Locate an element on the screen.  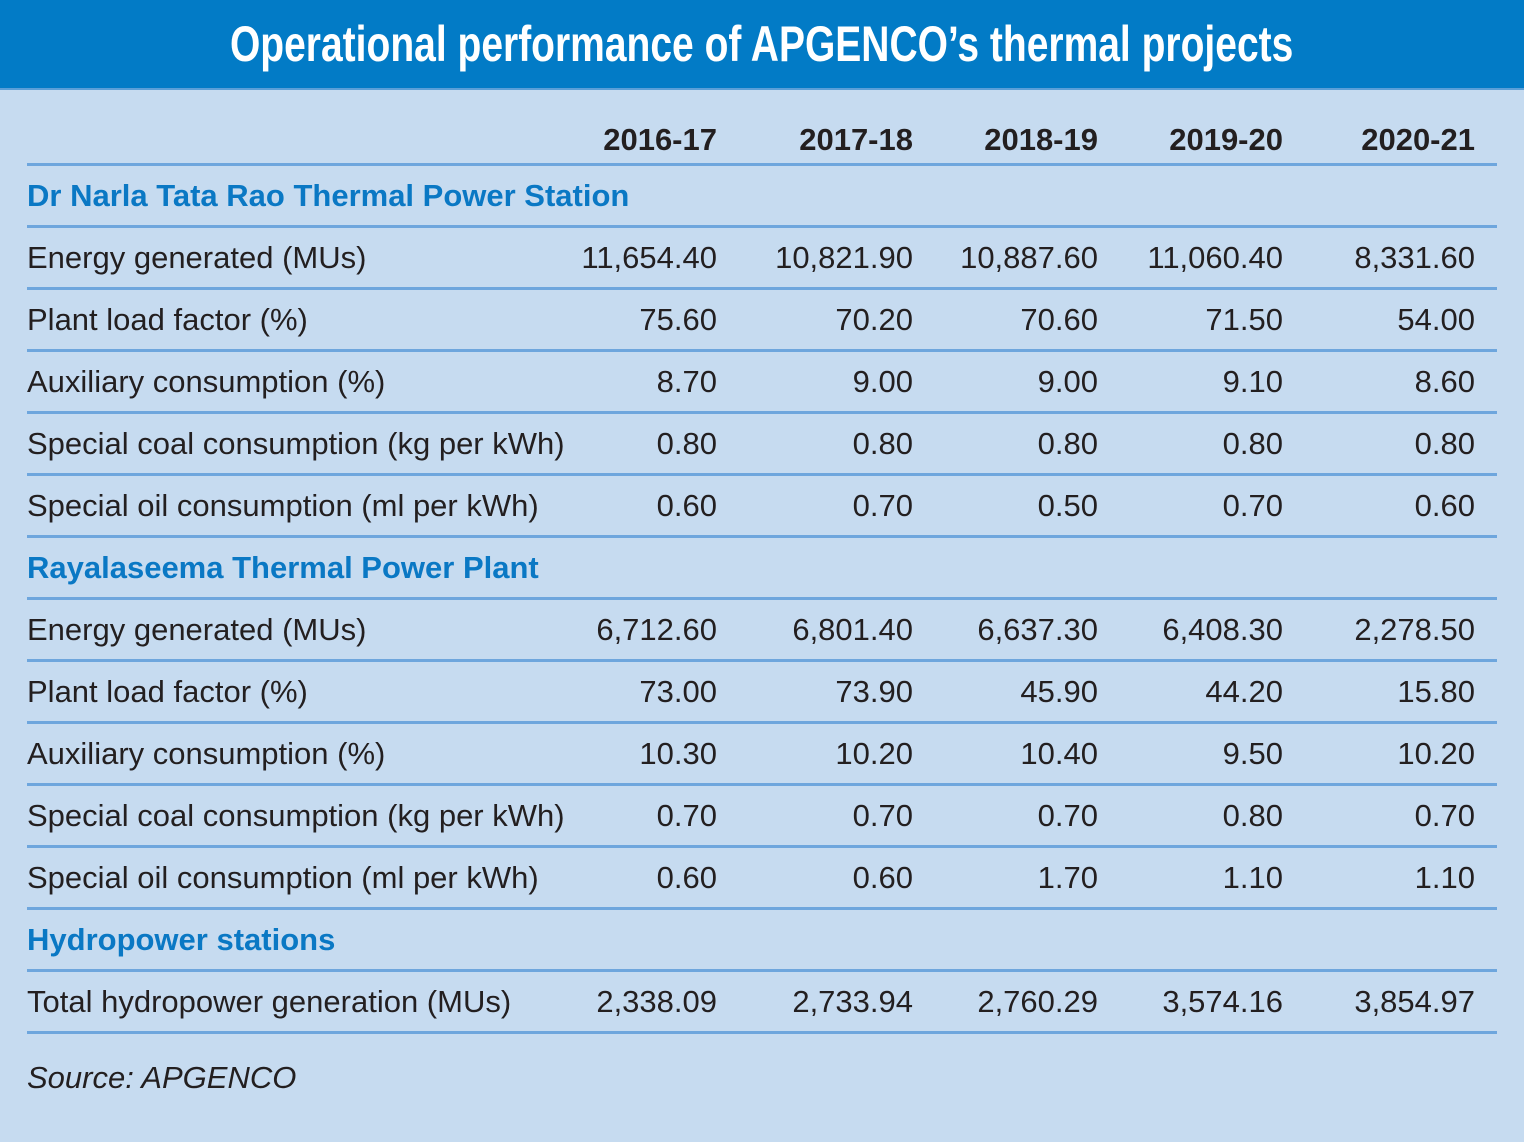
cell-value: 2,733.94 is located at coordinates (852, 1001).